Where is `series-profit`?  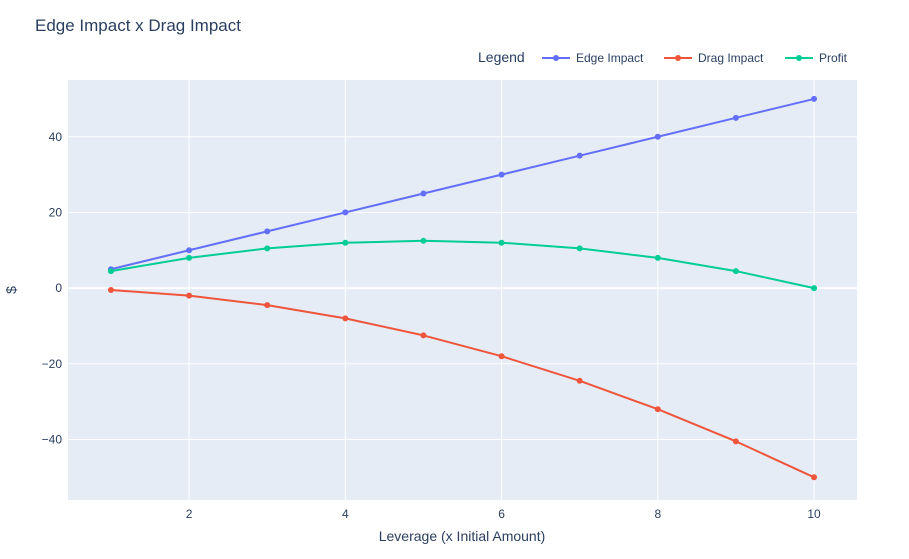
series-profit is located at coordinates (462, 264).